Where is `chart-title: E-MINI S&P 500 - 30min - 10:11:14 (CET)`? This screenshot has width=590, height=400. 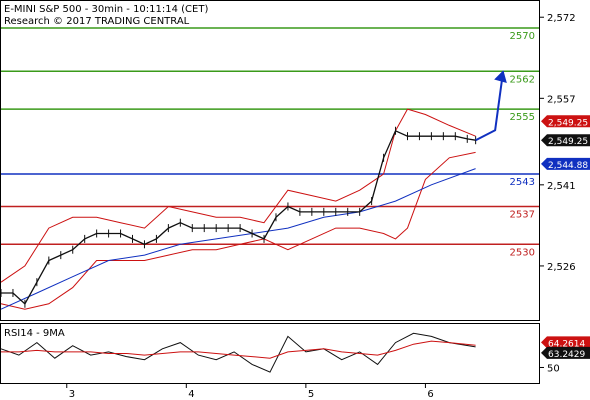
chart-title: E-MINI S&P 500 - 30min - 10:11:14 (CET) is located at coordinates (106, 9).